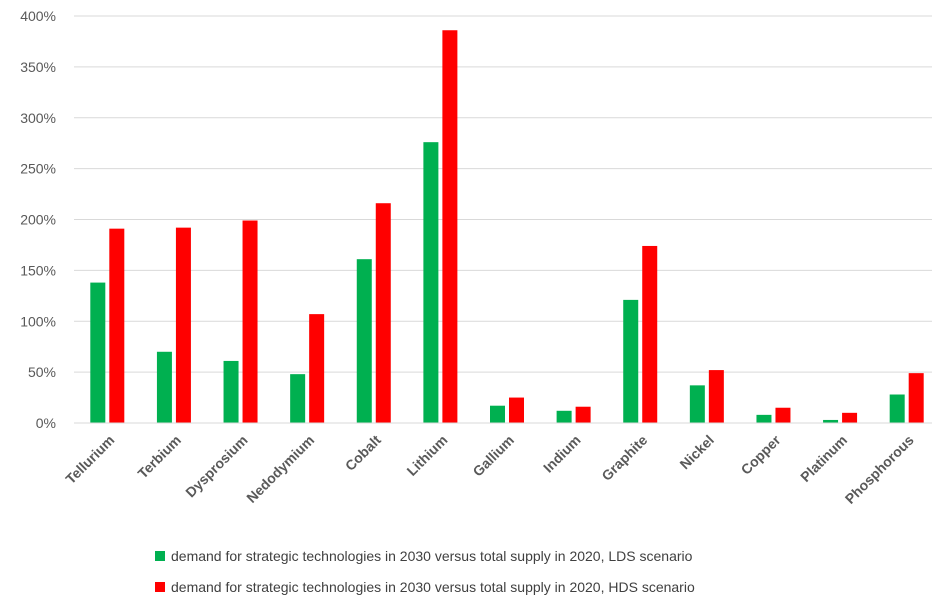 Image resolution: width=932 pixels, height=605 pixels. Describe the element at coordinates (783, 415) in the screenshot. I see `bar-hds-copper` at that location.